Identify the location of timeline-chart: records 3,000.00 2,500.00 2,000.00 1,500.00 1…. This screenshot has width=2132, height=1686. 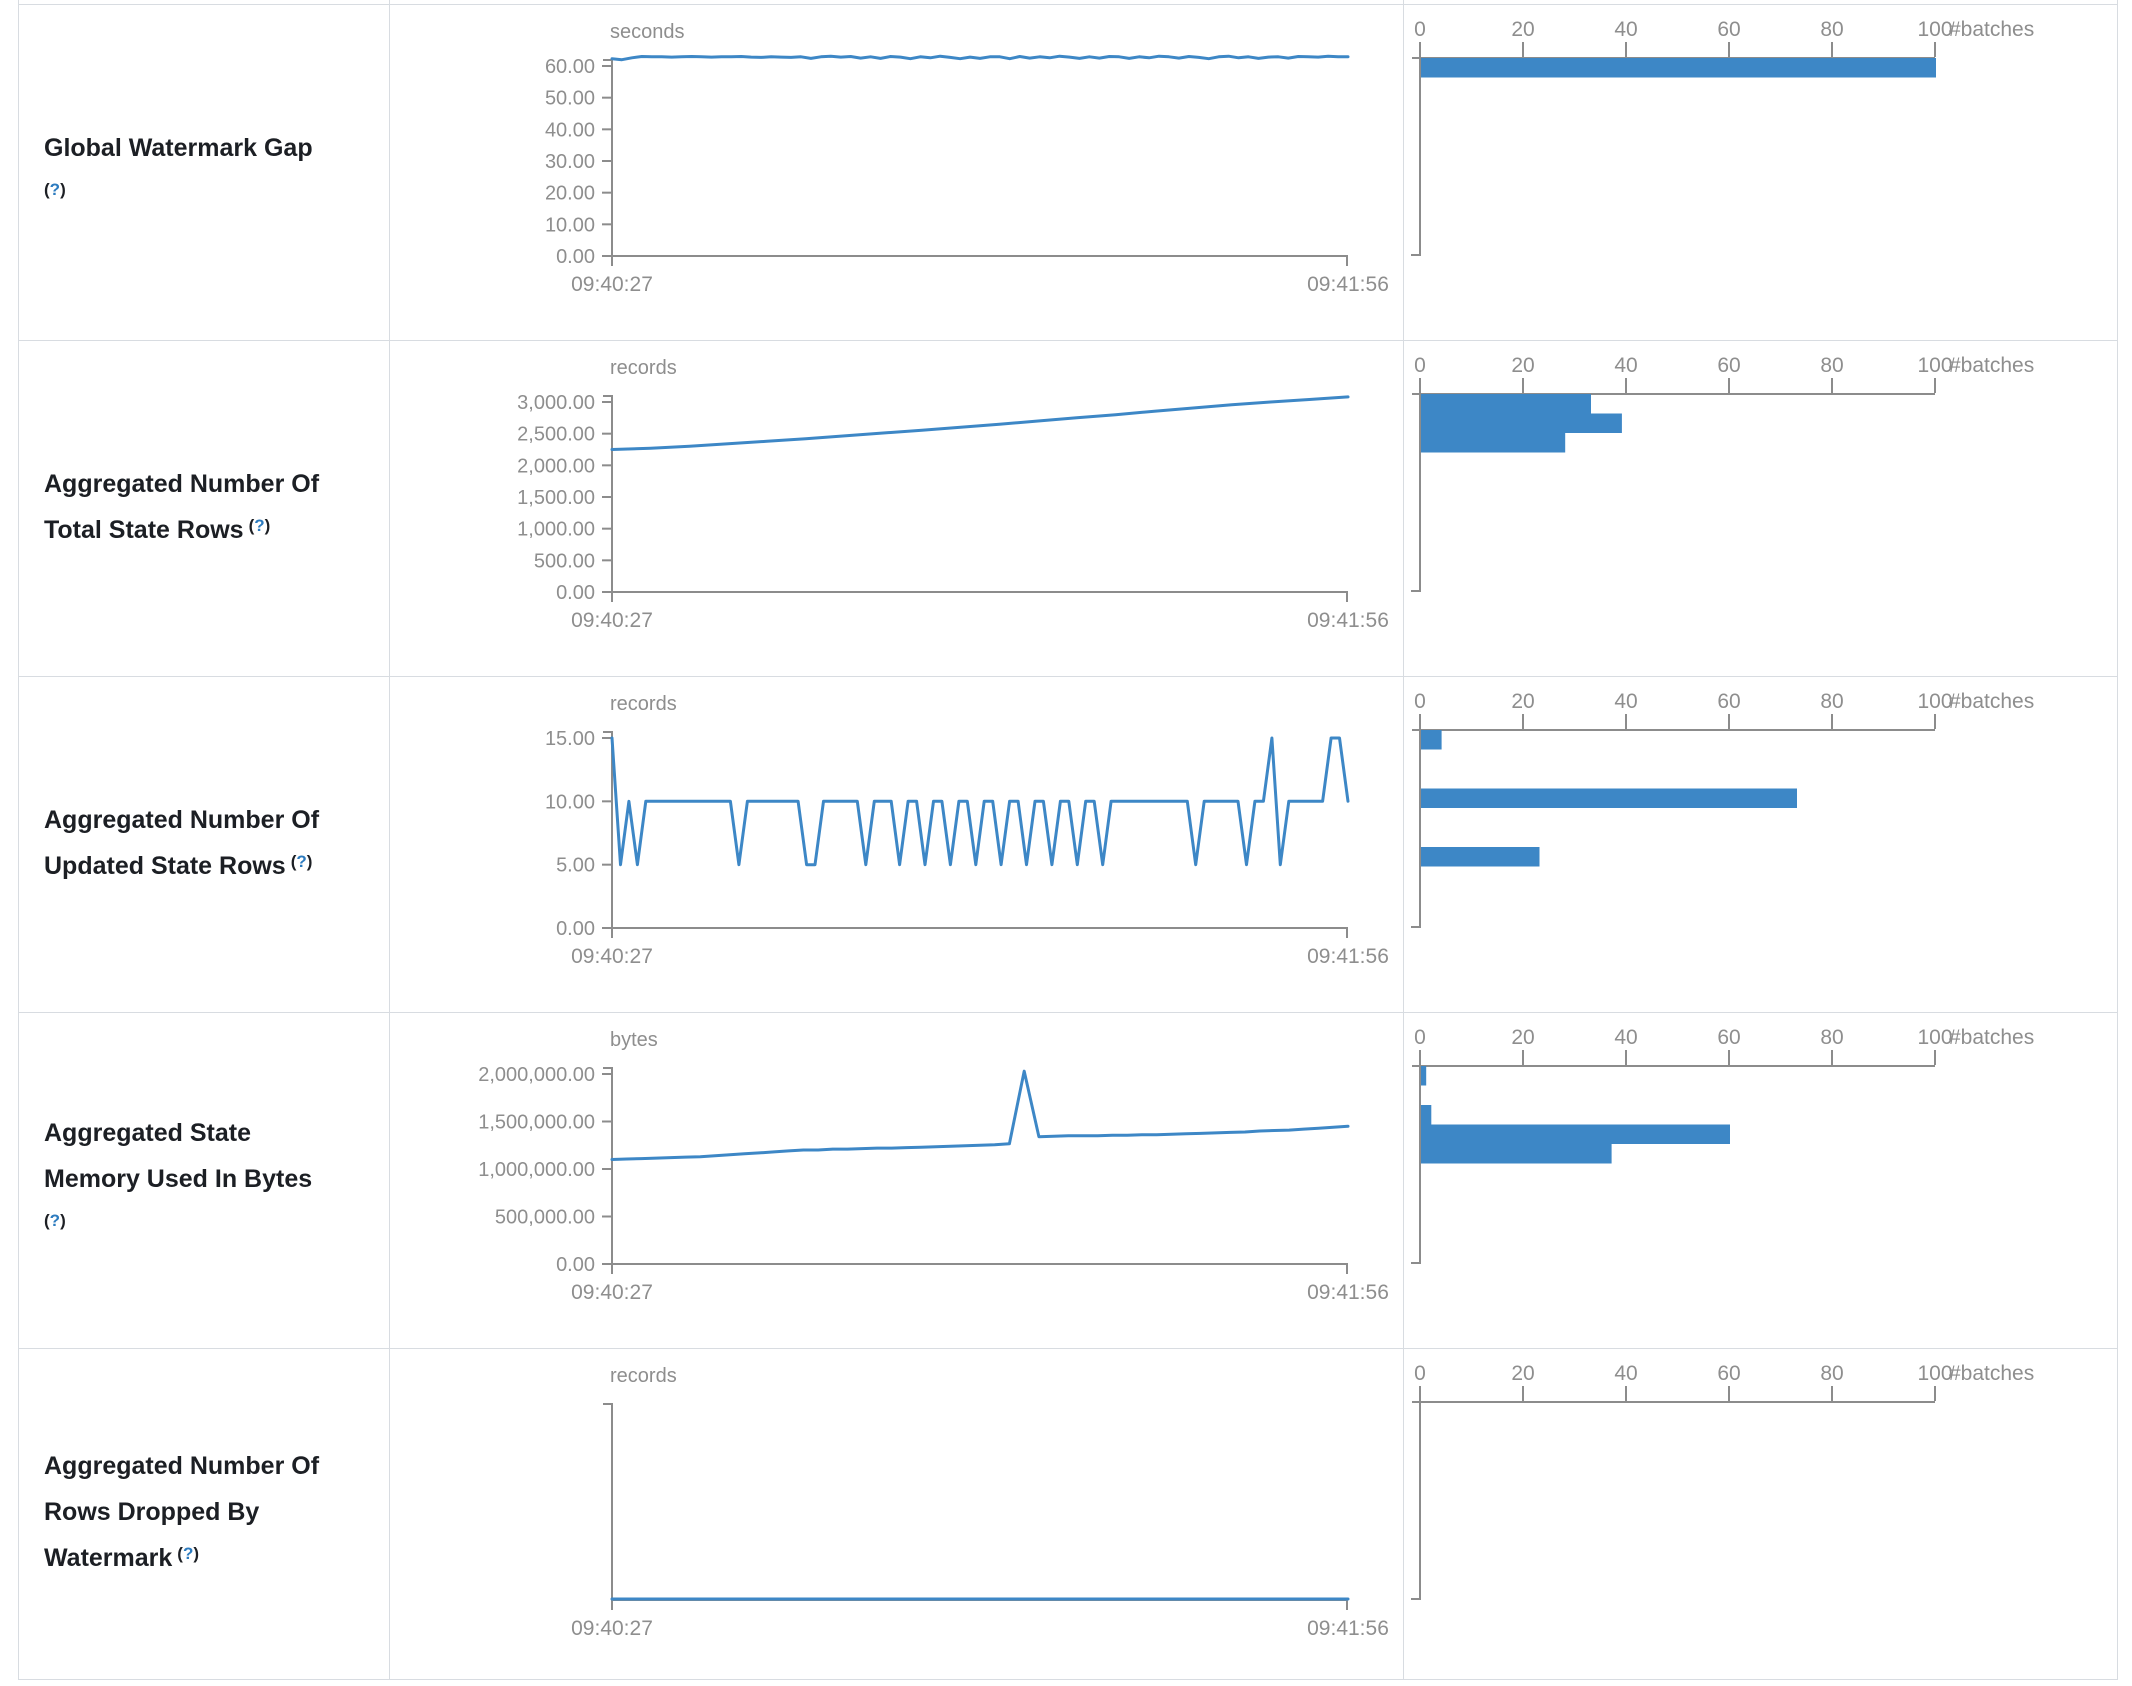
(953, 494).